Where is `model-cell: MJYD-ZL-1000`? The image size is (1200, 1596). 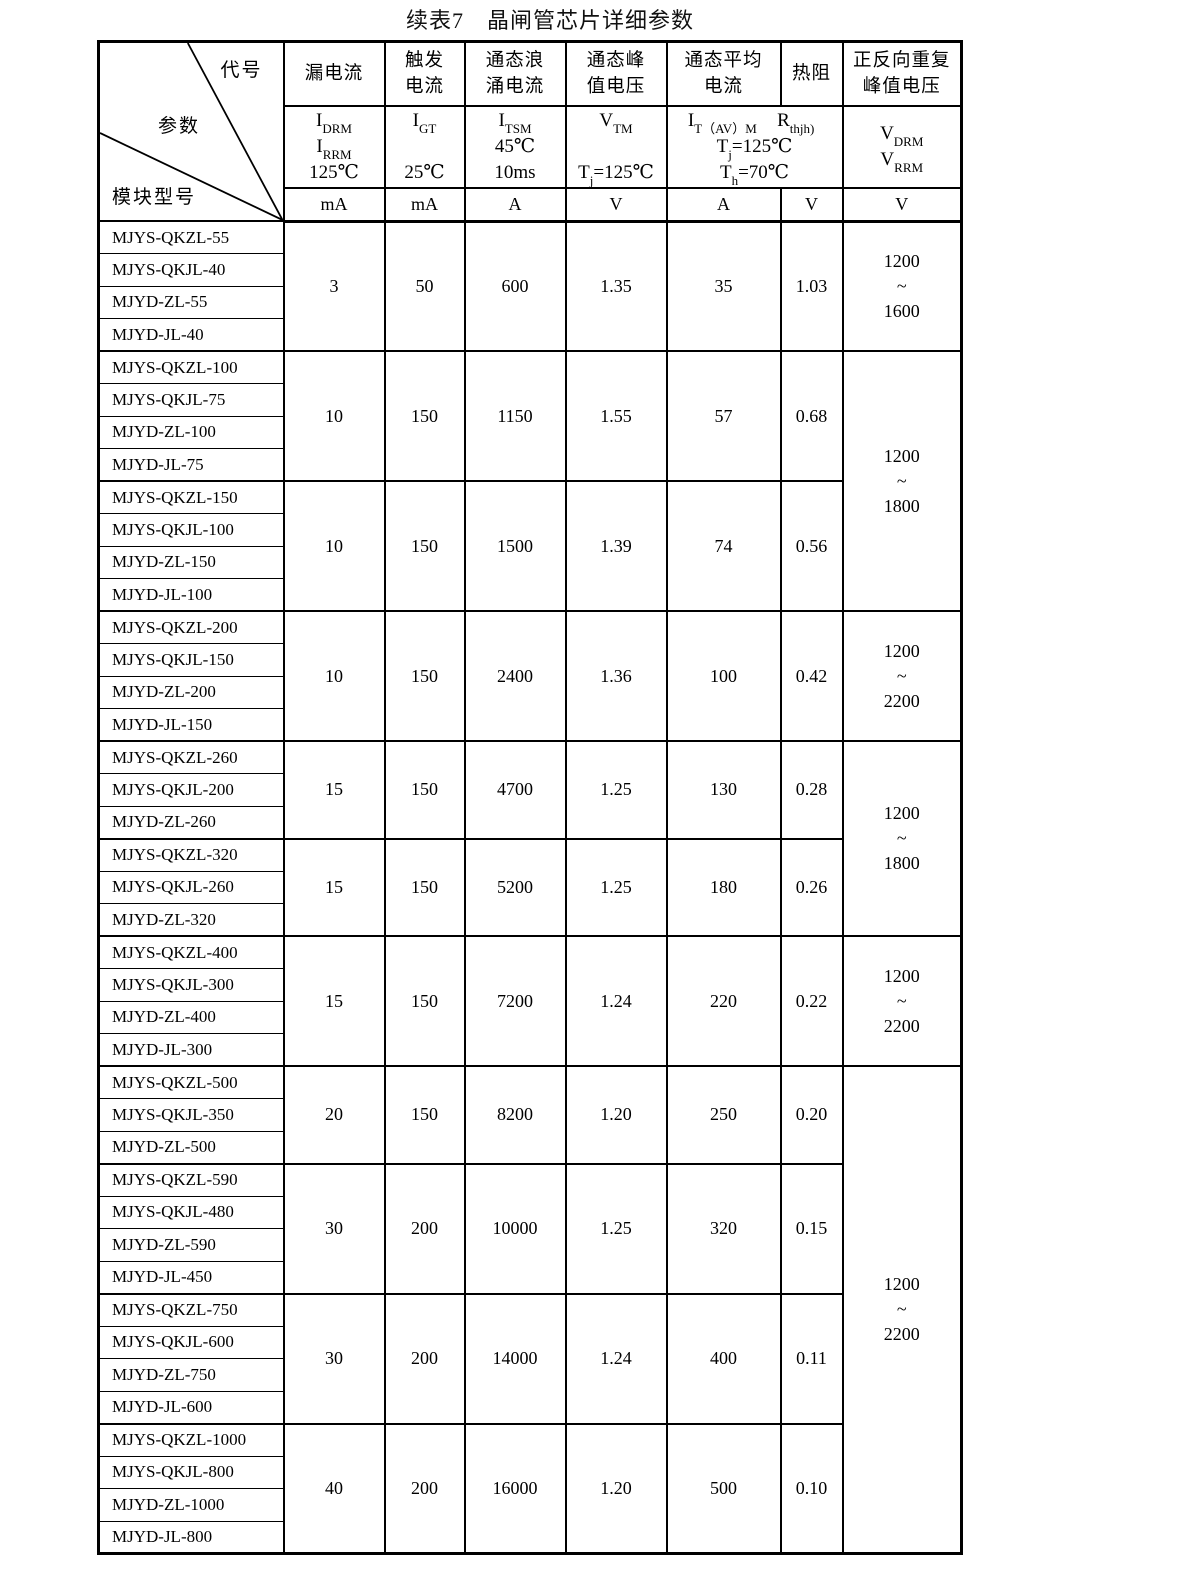
model-cell: MJYD-ZL-1000 is located at coordinates (191, 1505).